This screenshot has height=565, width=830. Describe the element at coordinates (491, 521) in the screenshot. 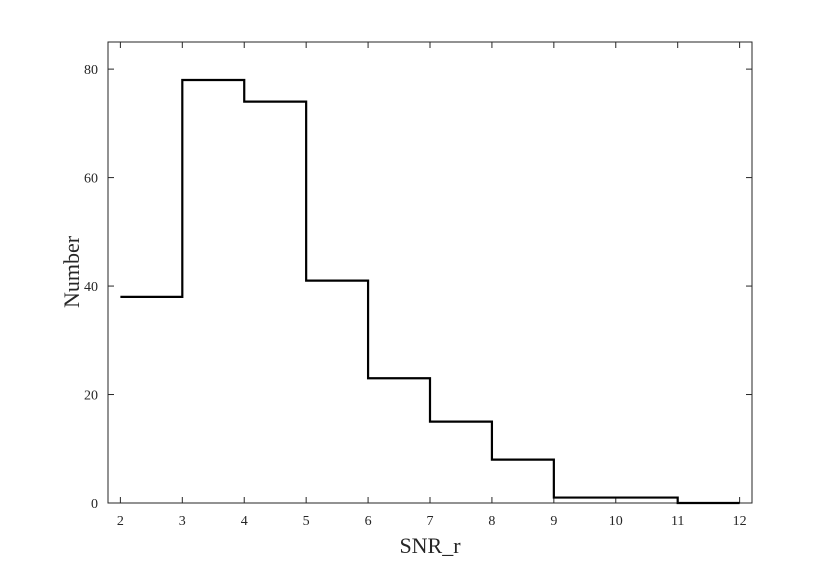

I see `x-tick-label: 8` at that location.